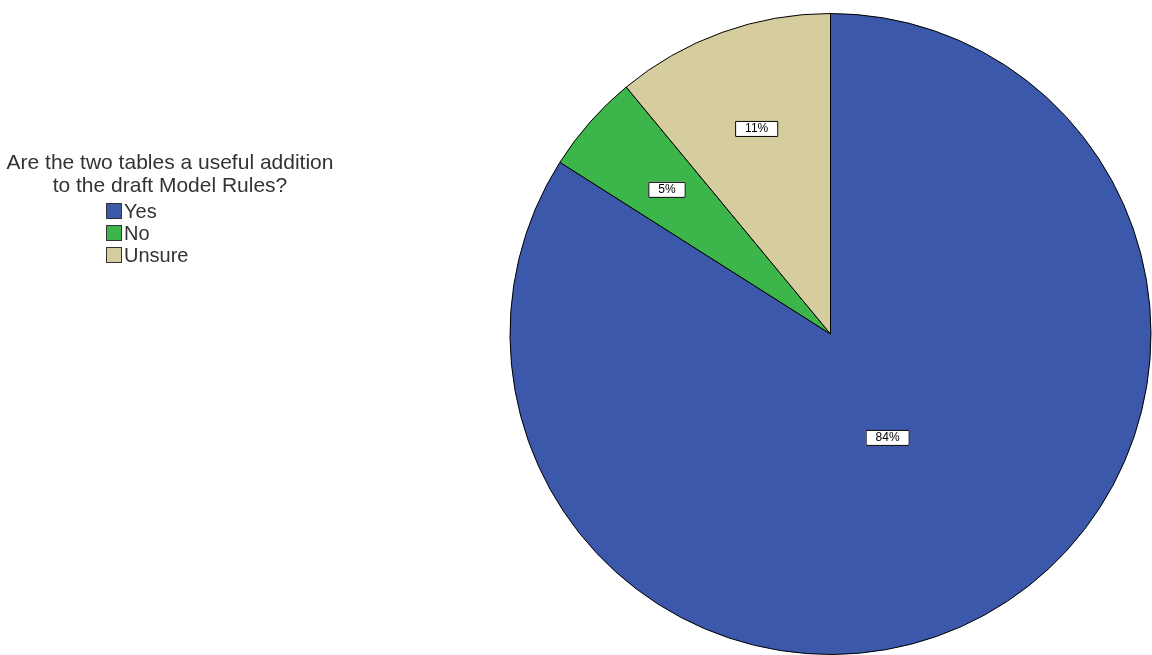  Describe the element at coordinates (137, 233) in the screenshot. I see `legend-label: No` at that location.